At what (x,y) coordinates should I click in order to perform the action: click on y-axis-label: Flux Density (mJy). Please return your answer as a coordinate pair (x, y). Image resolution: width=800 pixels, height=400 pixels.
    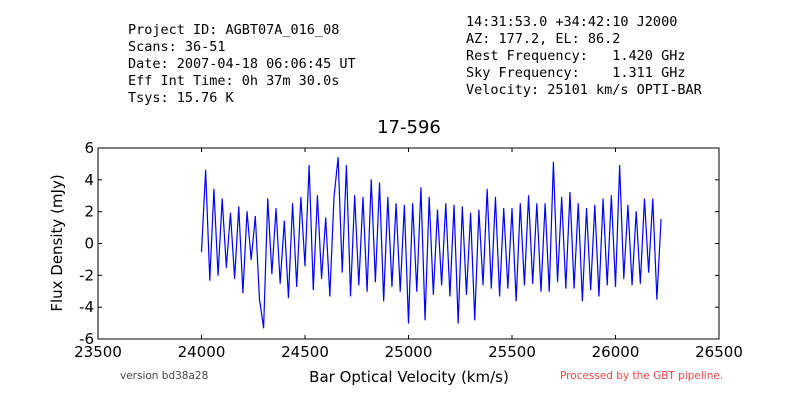
    Looking at the image, I should click on (57, 242).